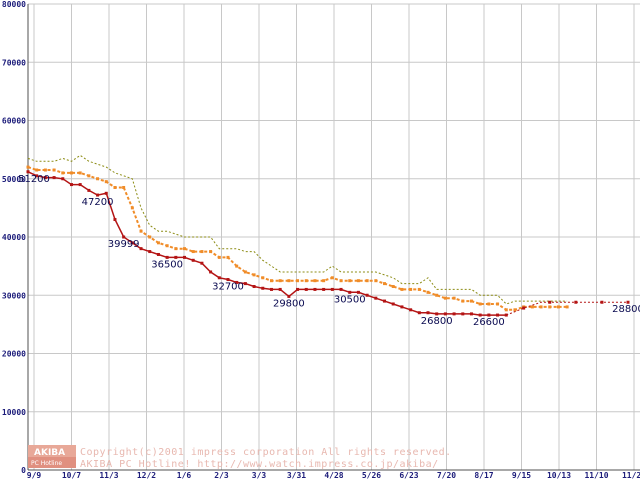 The height and width of the screenshot is (480, 640). I want to click on data-label: 47200, so click(98, 202).